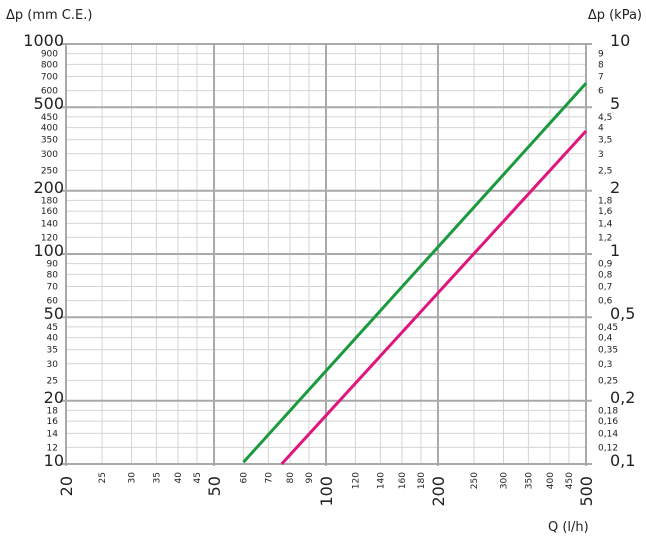 The width and height of the screenshot is (646, 547). Describe the element at coordinates (48, 187) in the screenshot. I see `y-left-tick-label: 200` at that location.